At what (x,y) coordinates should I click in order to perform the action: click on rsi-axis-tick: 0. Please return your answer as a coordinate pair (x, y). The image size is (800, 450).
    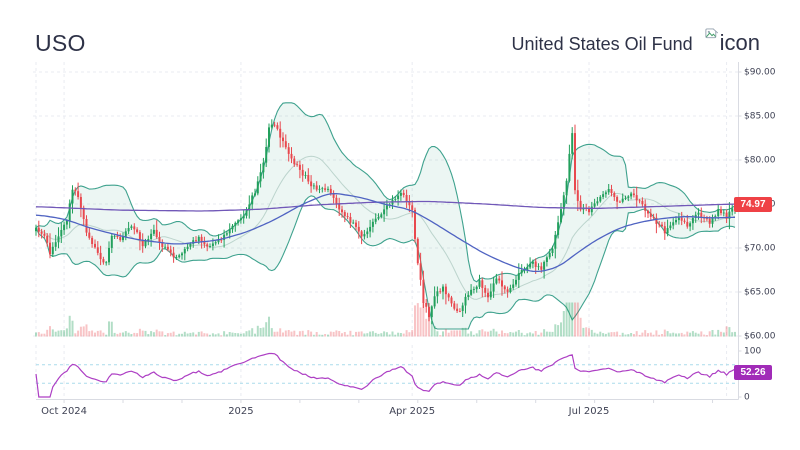
    Looking at the image, I should click on (747, 398).